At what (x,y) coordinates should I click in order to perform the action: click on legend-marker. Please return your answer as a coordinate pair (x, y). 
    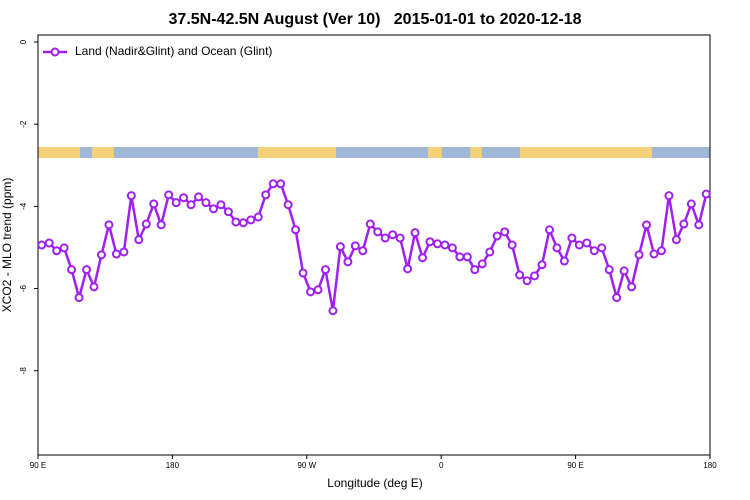
    Looking at the image, I should click on (55, 52).